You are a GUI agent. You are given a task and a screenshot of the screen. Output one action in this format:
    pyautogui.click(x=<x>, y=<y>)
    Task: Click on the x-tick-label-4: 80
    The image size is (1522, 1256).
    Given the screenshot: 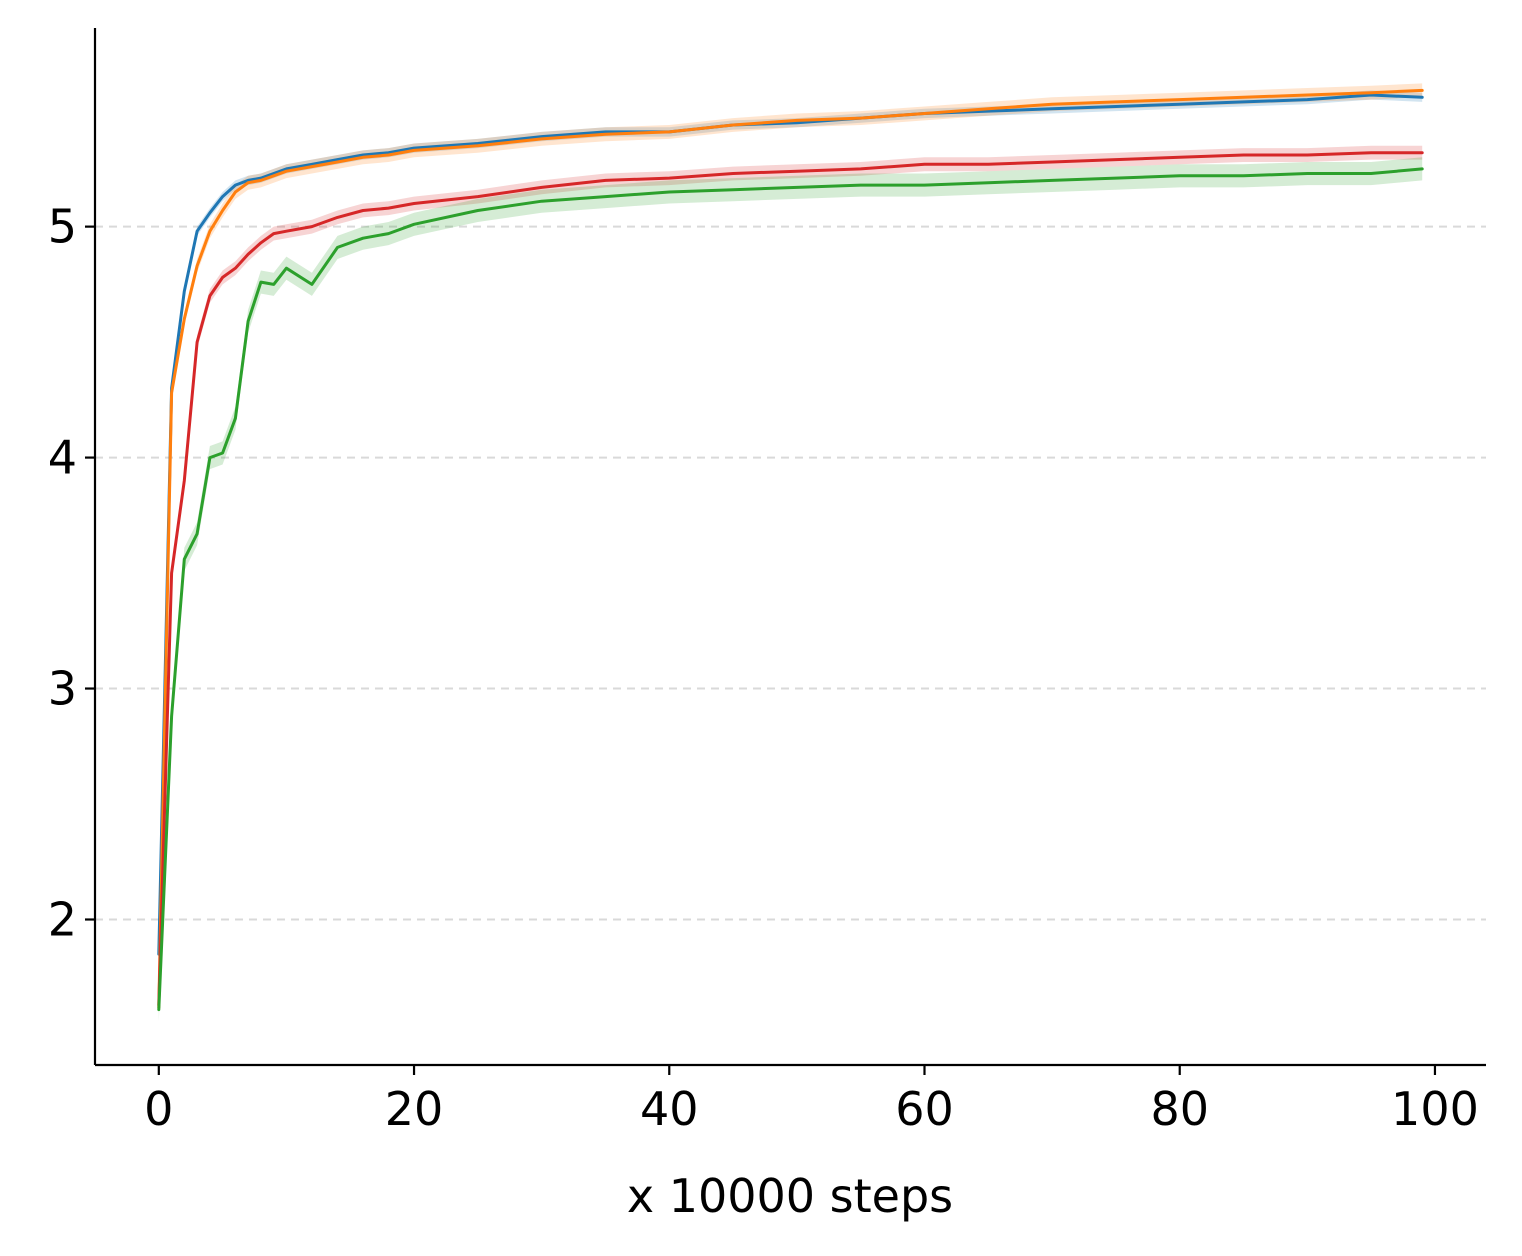 What is the action you would take?
    pyautogui.click(x=1179, y=1109)
    